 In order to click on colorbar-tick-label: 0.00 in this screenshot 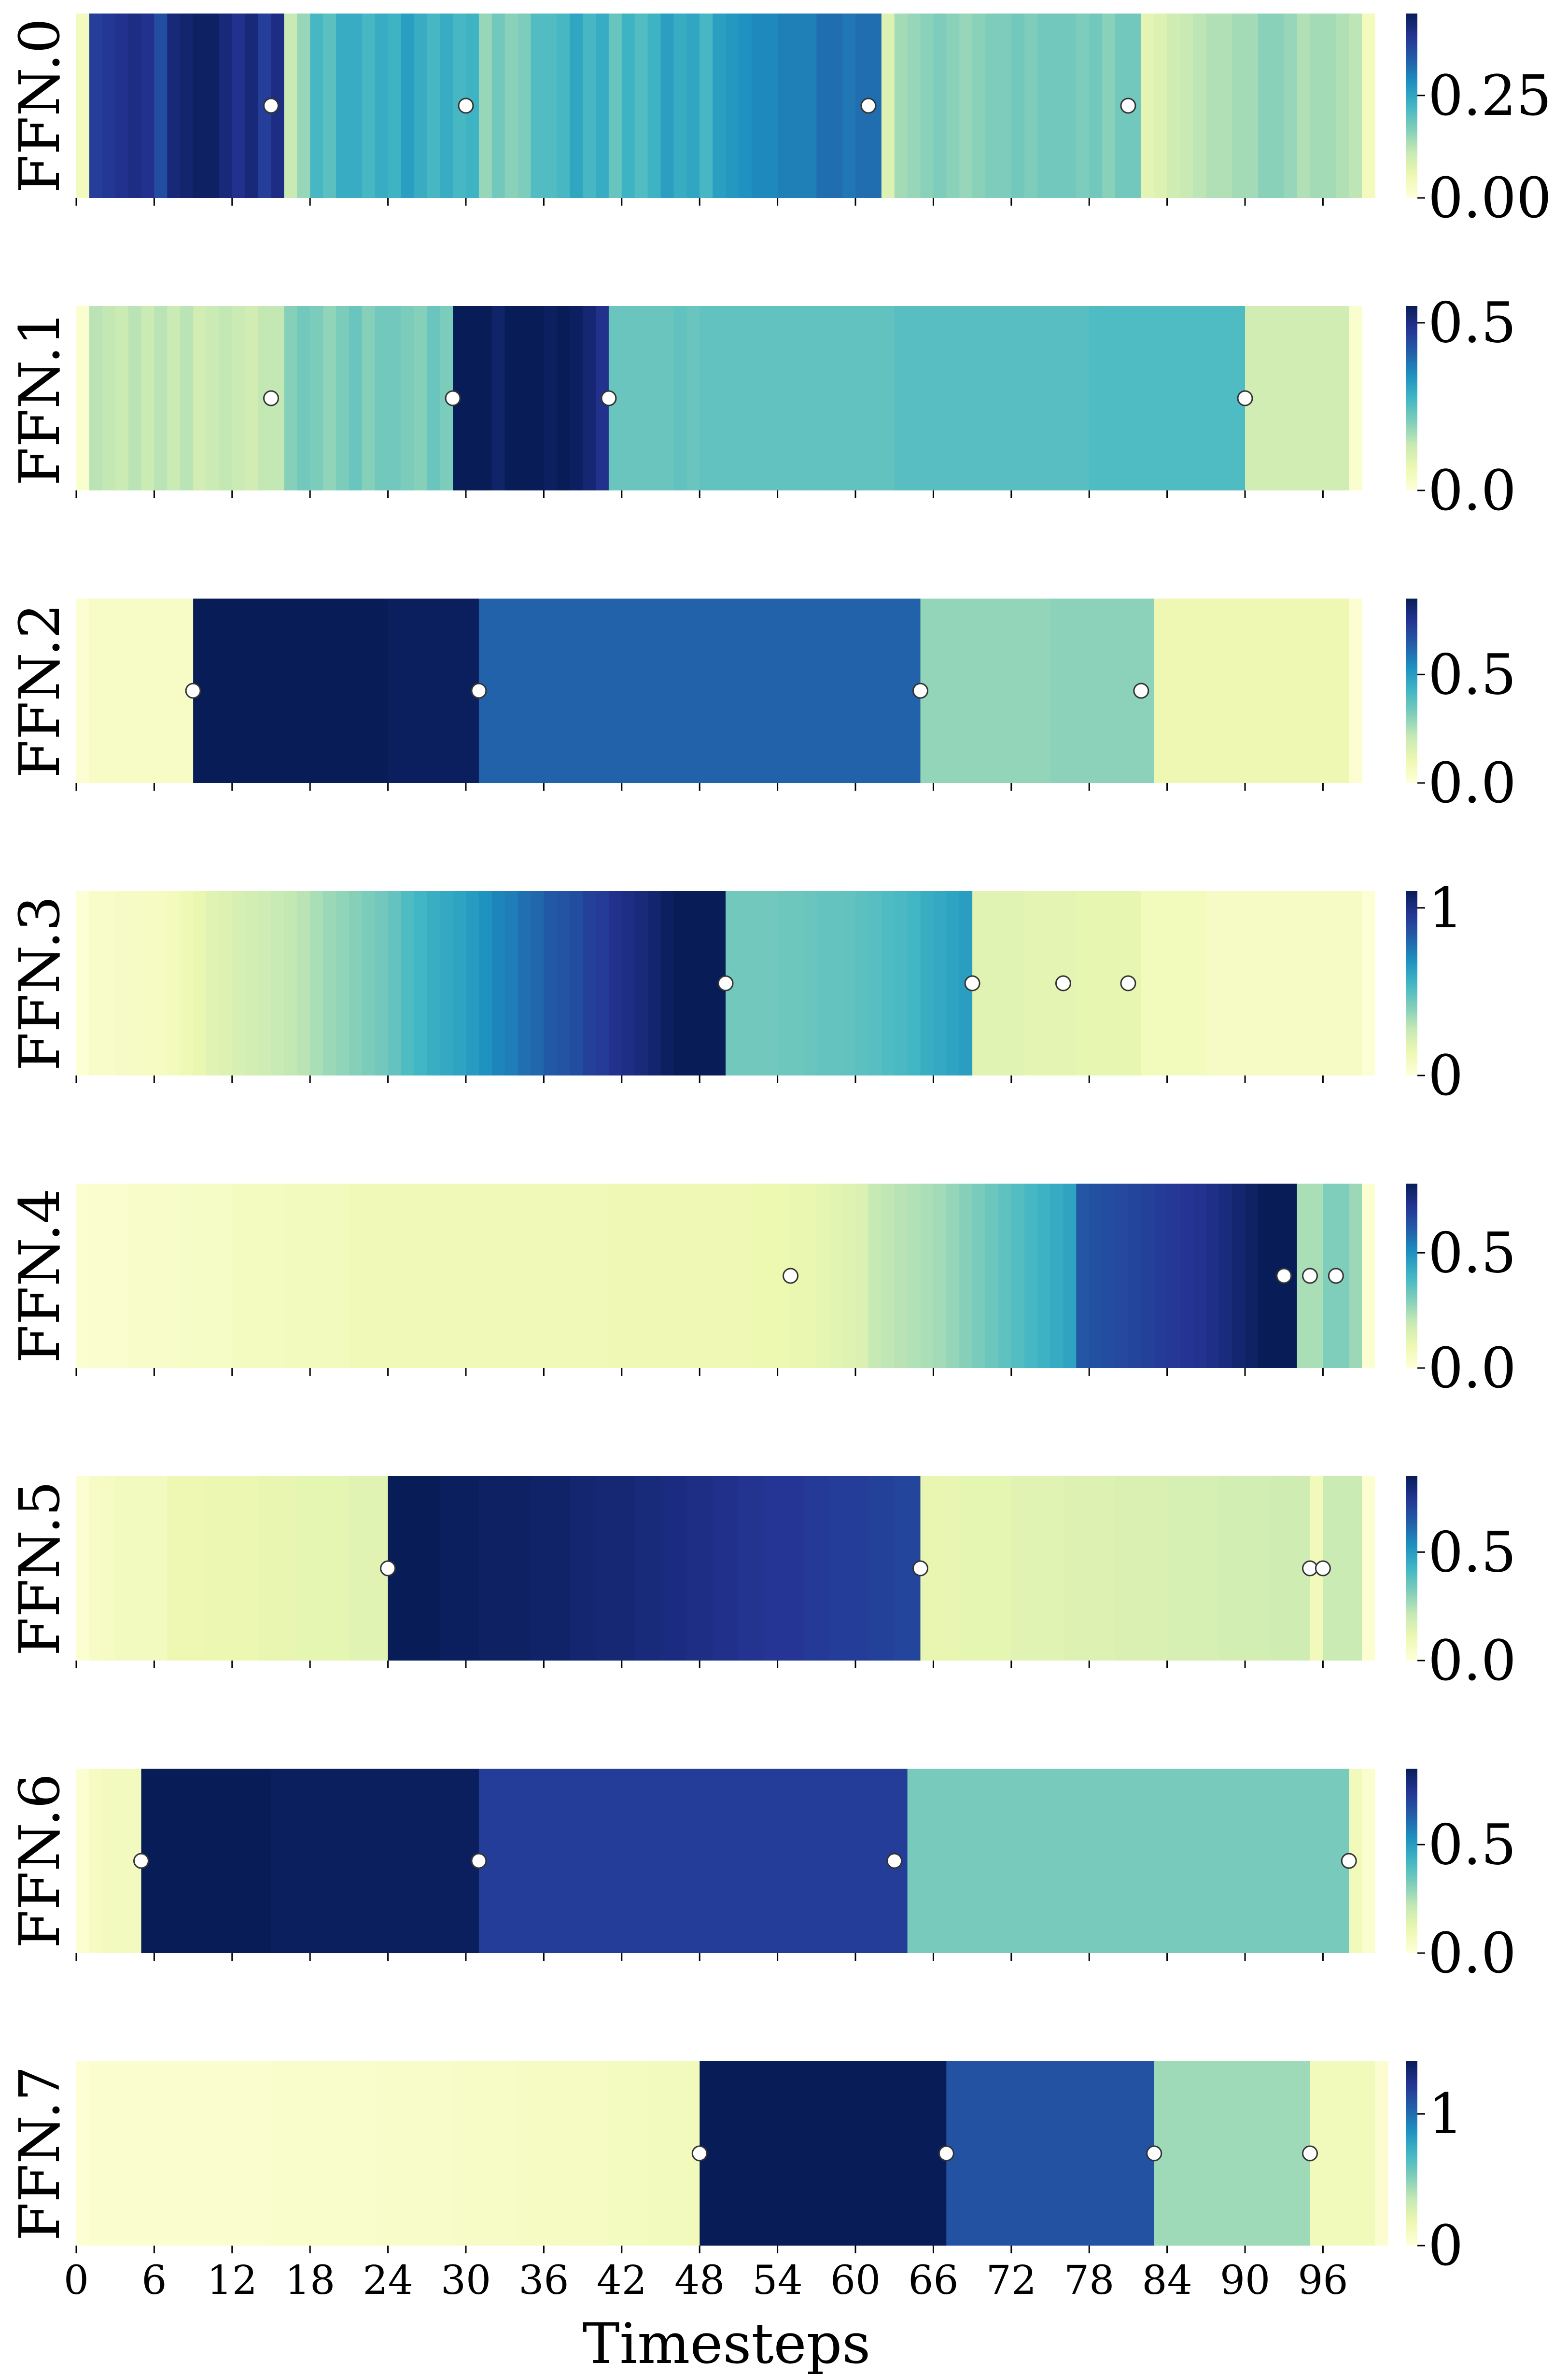, I will do `click(1490, 198)`.